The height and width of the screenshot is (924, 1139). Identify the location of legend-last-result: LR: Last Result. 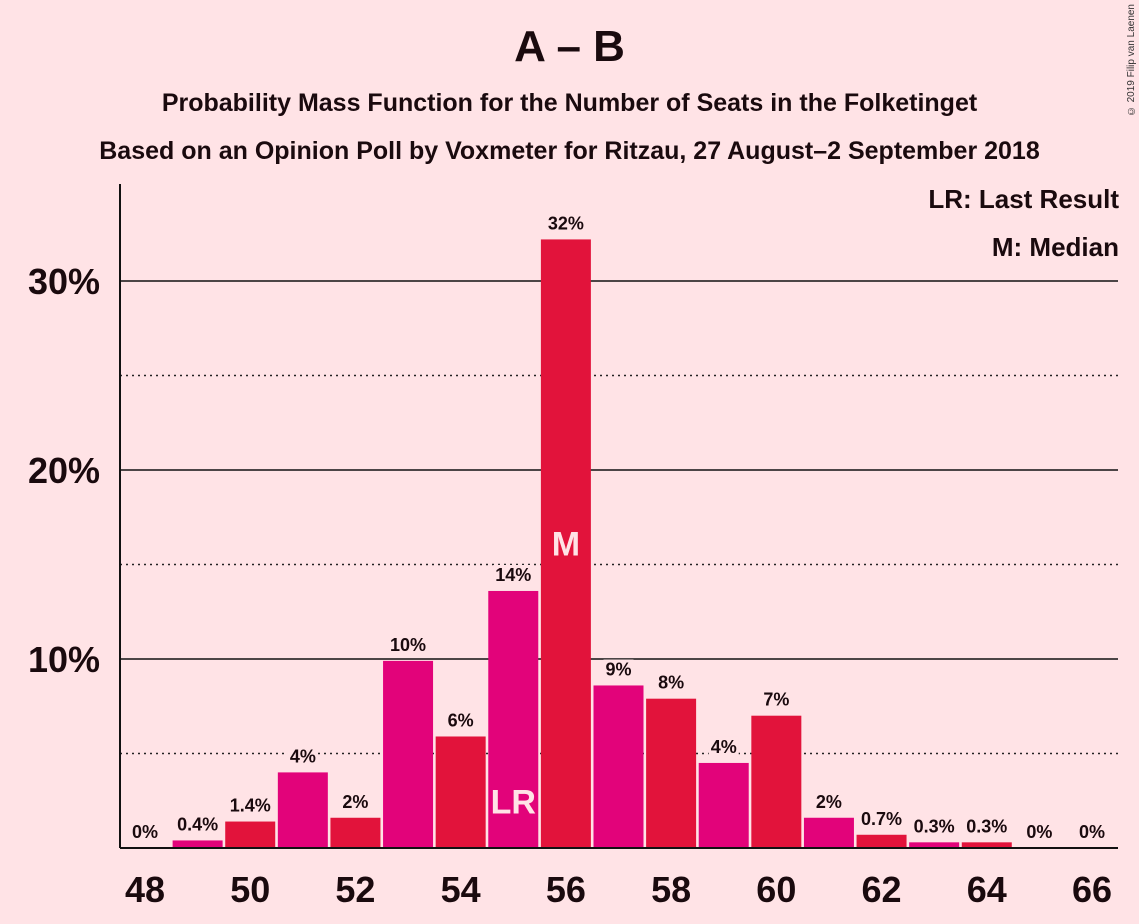
(1023, 199).